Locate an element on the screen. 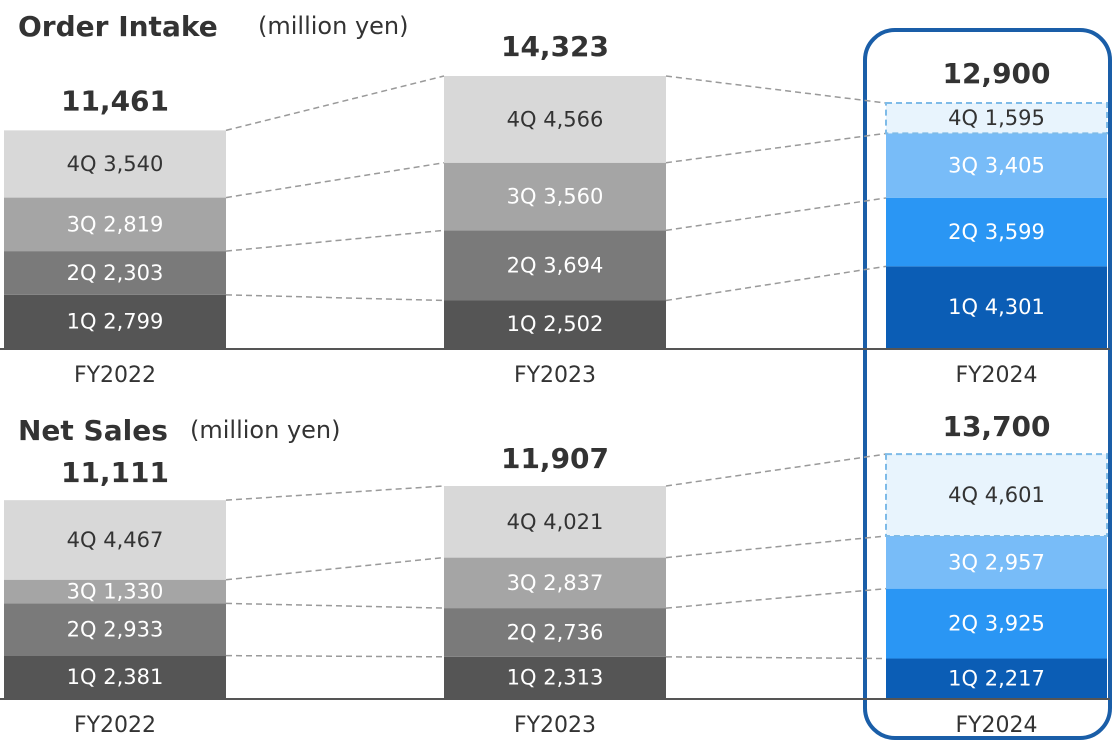 The height and width of the screenshot is (746, 1119). order-intake-category-label: FY2023 is located at coordinates (555, 375).